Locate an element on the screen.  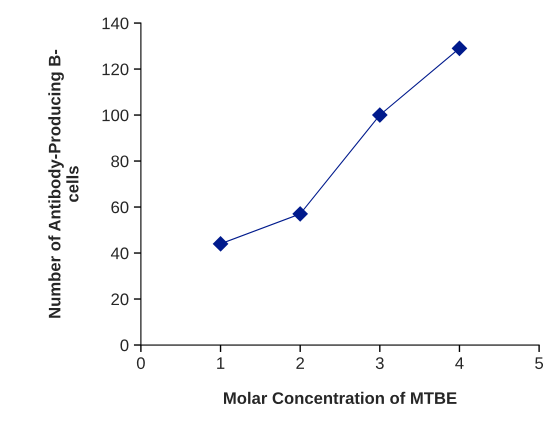
y-tick-label: 140 is located at coordinates (115, 23).